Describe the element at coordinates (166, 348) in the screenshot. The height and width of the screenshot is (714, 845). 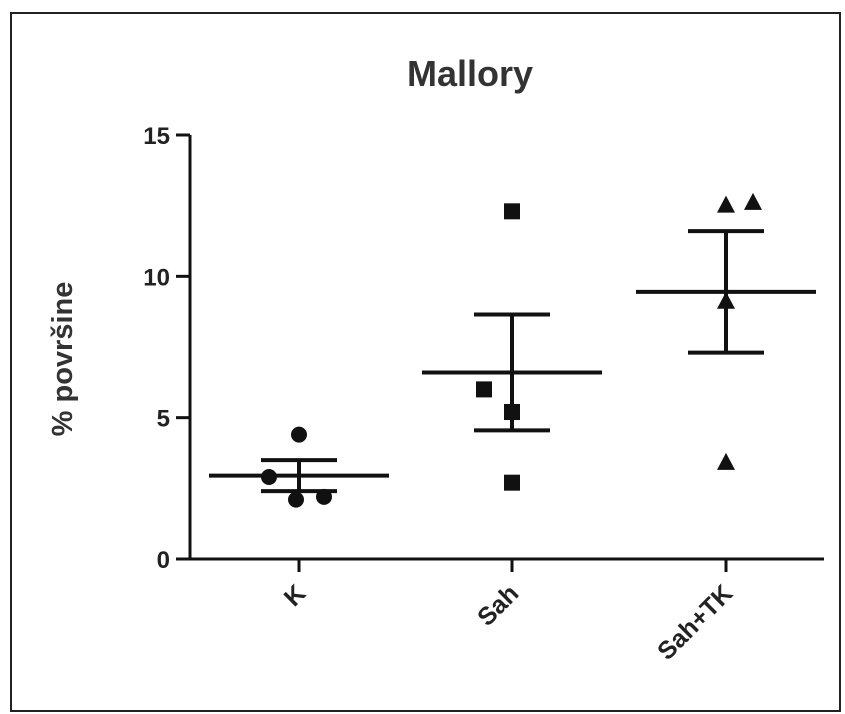
I see `y-ticks-group: 0 5 10 15` at that location.